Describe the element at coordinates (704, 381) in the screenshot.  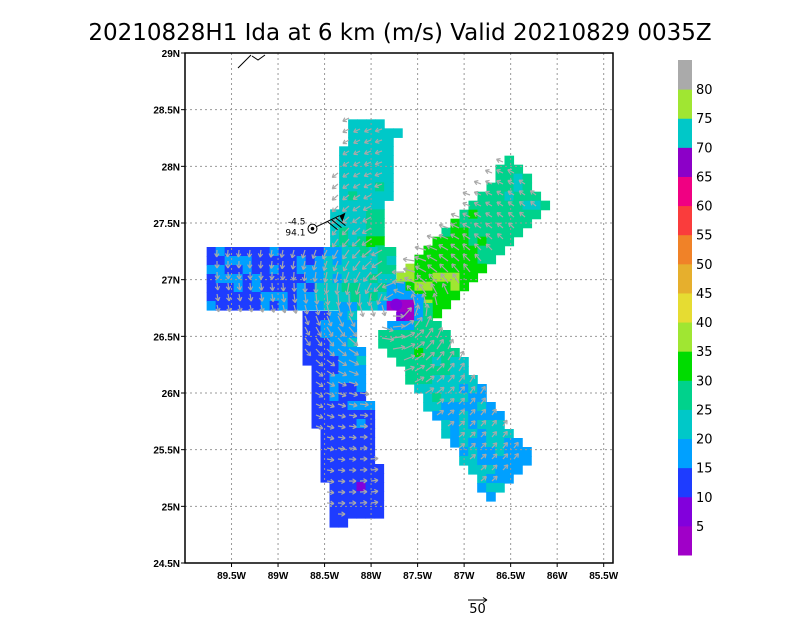
I see `colorbar-label: 30` at that location.